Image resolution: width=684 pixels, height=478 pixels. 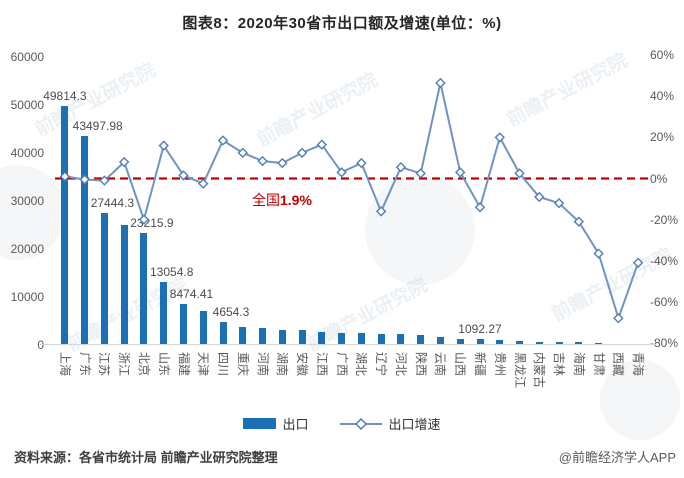 What do you see at coordinates (664, 260) in the screenshot?
I see `y-axis-right-tick: -40%` at bounding box center [664, 260].